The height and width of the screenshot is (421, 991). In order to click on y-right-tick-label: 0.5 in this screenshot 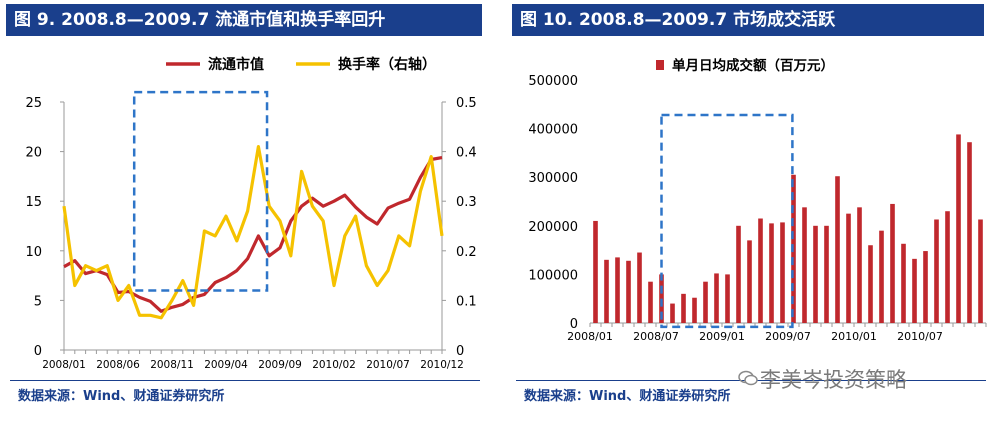, I will do `click(466, 103)`.